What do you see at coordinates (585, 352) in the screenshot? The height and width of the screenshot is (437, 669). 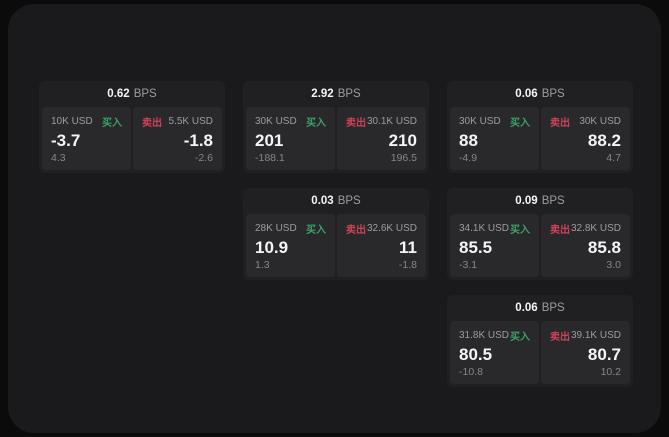 I see `sell-panel: 卖出 39.1K USD 80.7 10.2` at bounding box center [585, 352].